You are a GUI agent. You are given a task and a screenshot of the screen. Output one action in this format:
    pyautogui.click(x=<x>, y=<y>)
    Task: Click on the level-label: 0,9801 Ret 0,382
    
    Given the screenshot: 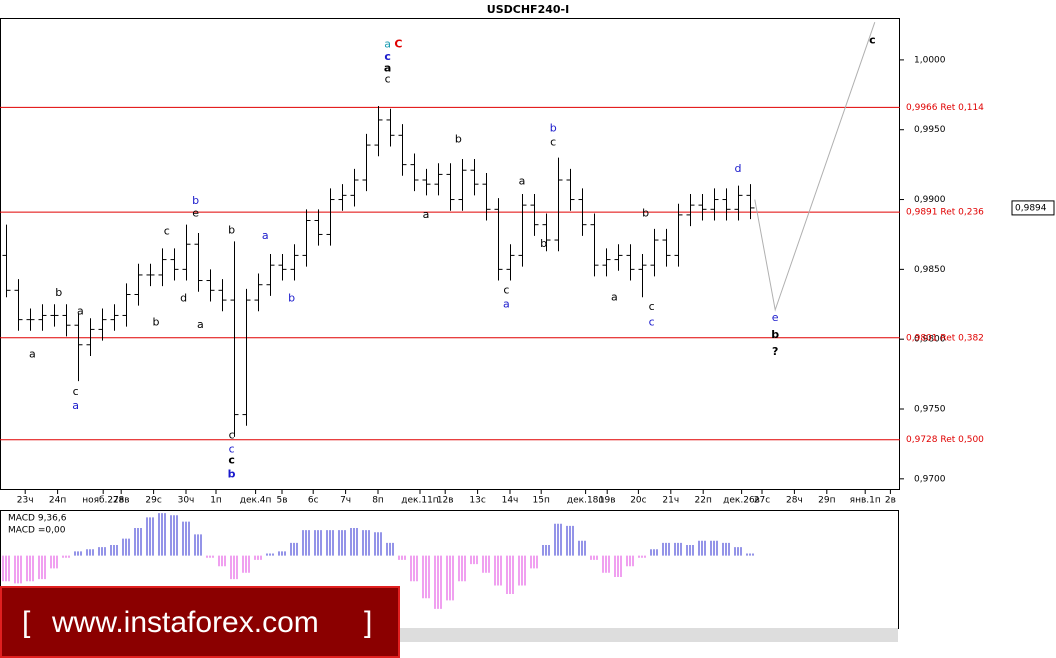 What is the action you would take?
    pyautogui.click(x=945, y=338)
    